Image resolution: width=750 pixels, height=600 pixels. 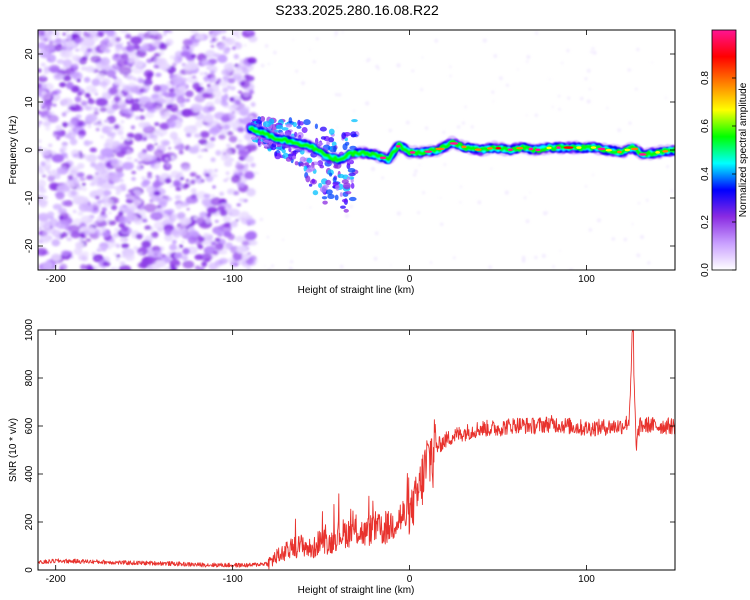 What do you see at coordinates (29, 377) in the screenshot?
I see `y-tick-label: 800` at bounding box center [29, 377].